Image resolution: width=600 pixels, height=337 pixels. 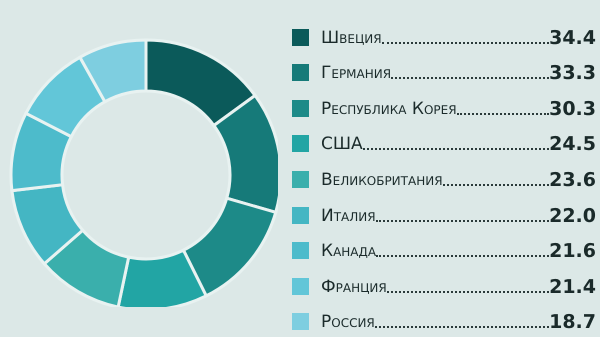 I want to click on data-label: 34.4, so click(x=572, y=38).